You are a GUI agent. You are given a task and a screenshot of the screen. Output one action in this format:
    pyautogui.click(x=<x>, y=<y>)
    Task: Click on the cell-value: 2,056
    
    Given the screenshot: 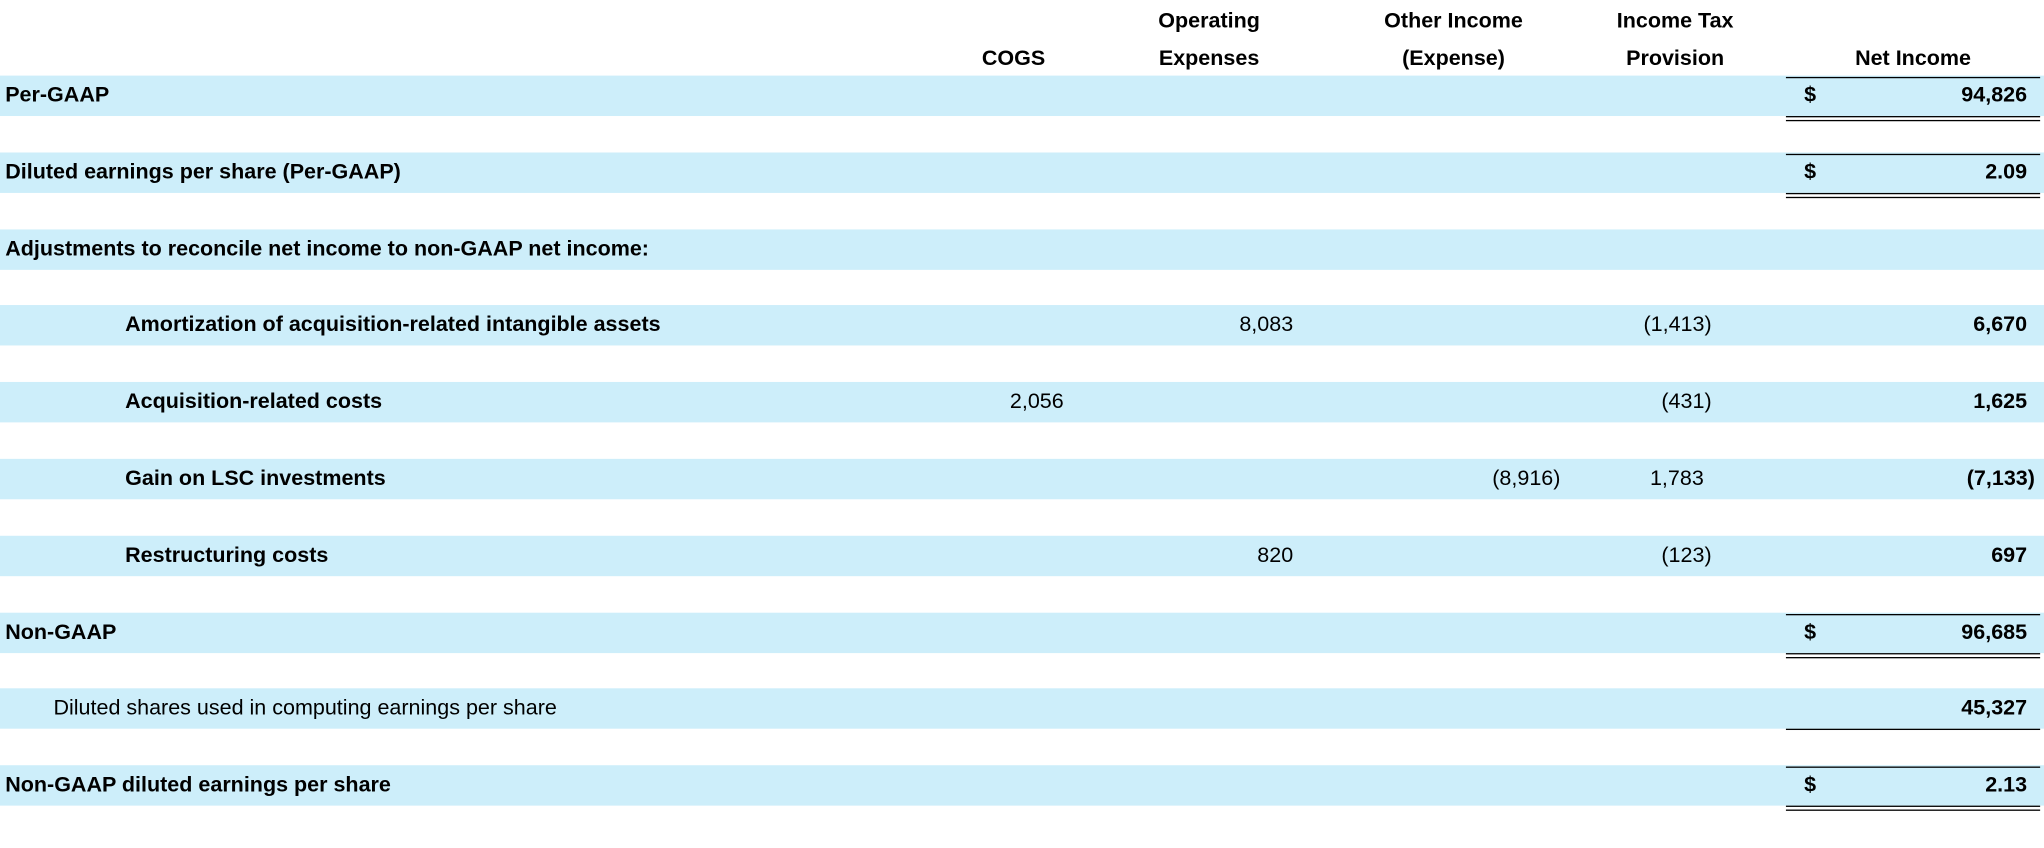 What is the action you would take?
    pyautogui.click(x=1036, y=402)
    